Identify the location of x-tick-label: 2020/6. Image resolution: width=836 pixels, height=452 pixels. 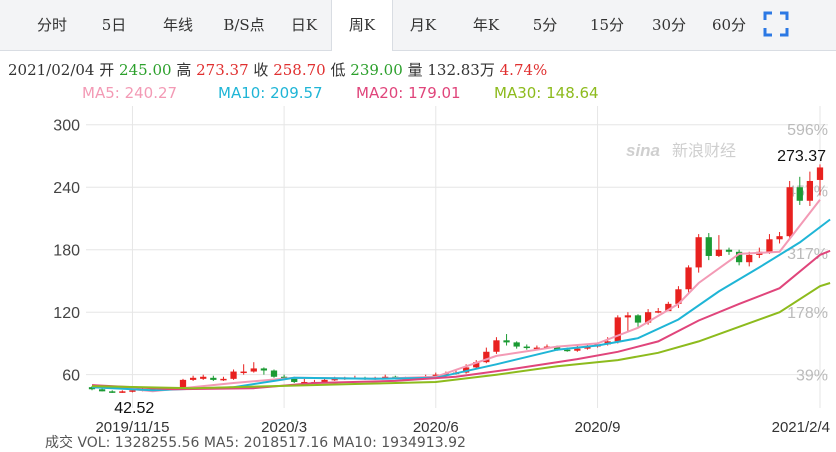
(436, 427).